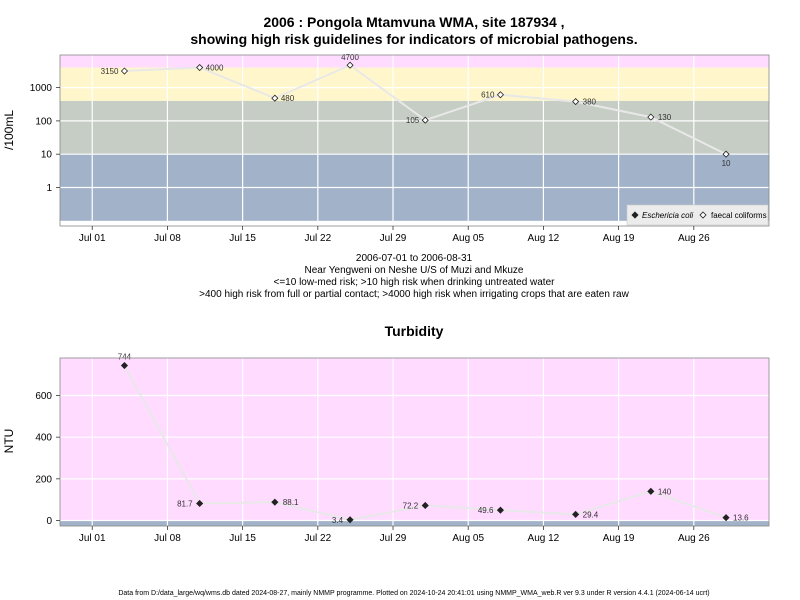 The width and height of the screenshot is (800, 600). Describe the element at coordinates (43, 396) in the screenshot. I see `y-tick-label: 600` at that location.